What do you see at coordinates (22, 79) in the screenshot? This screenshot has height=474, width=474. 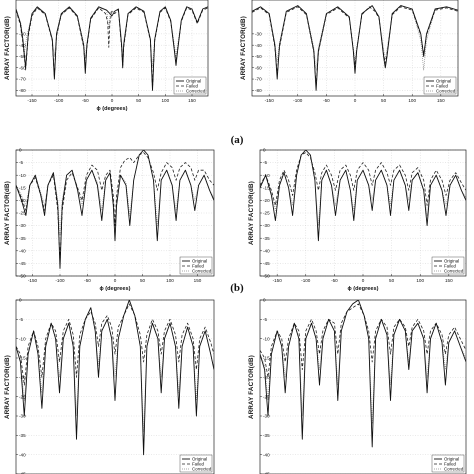 I see `y-tick-label: -70` at bounding box center [22, 79].